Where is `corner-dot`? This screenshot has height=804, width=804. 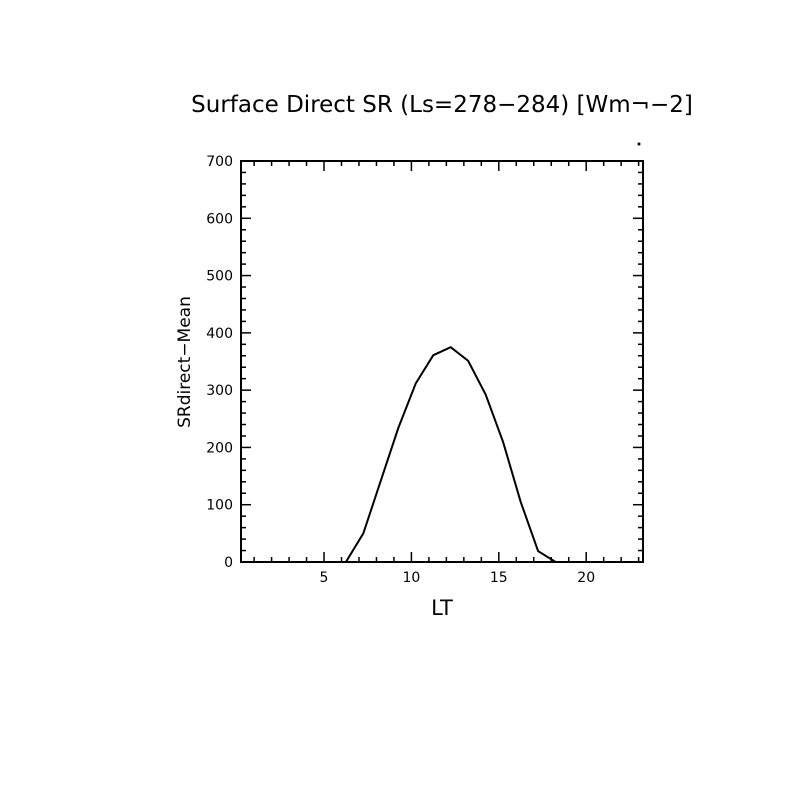
corner-dot is located at coordinates (639, 144).